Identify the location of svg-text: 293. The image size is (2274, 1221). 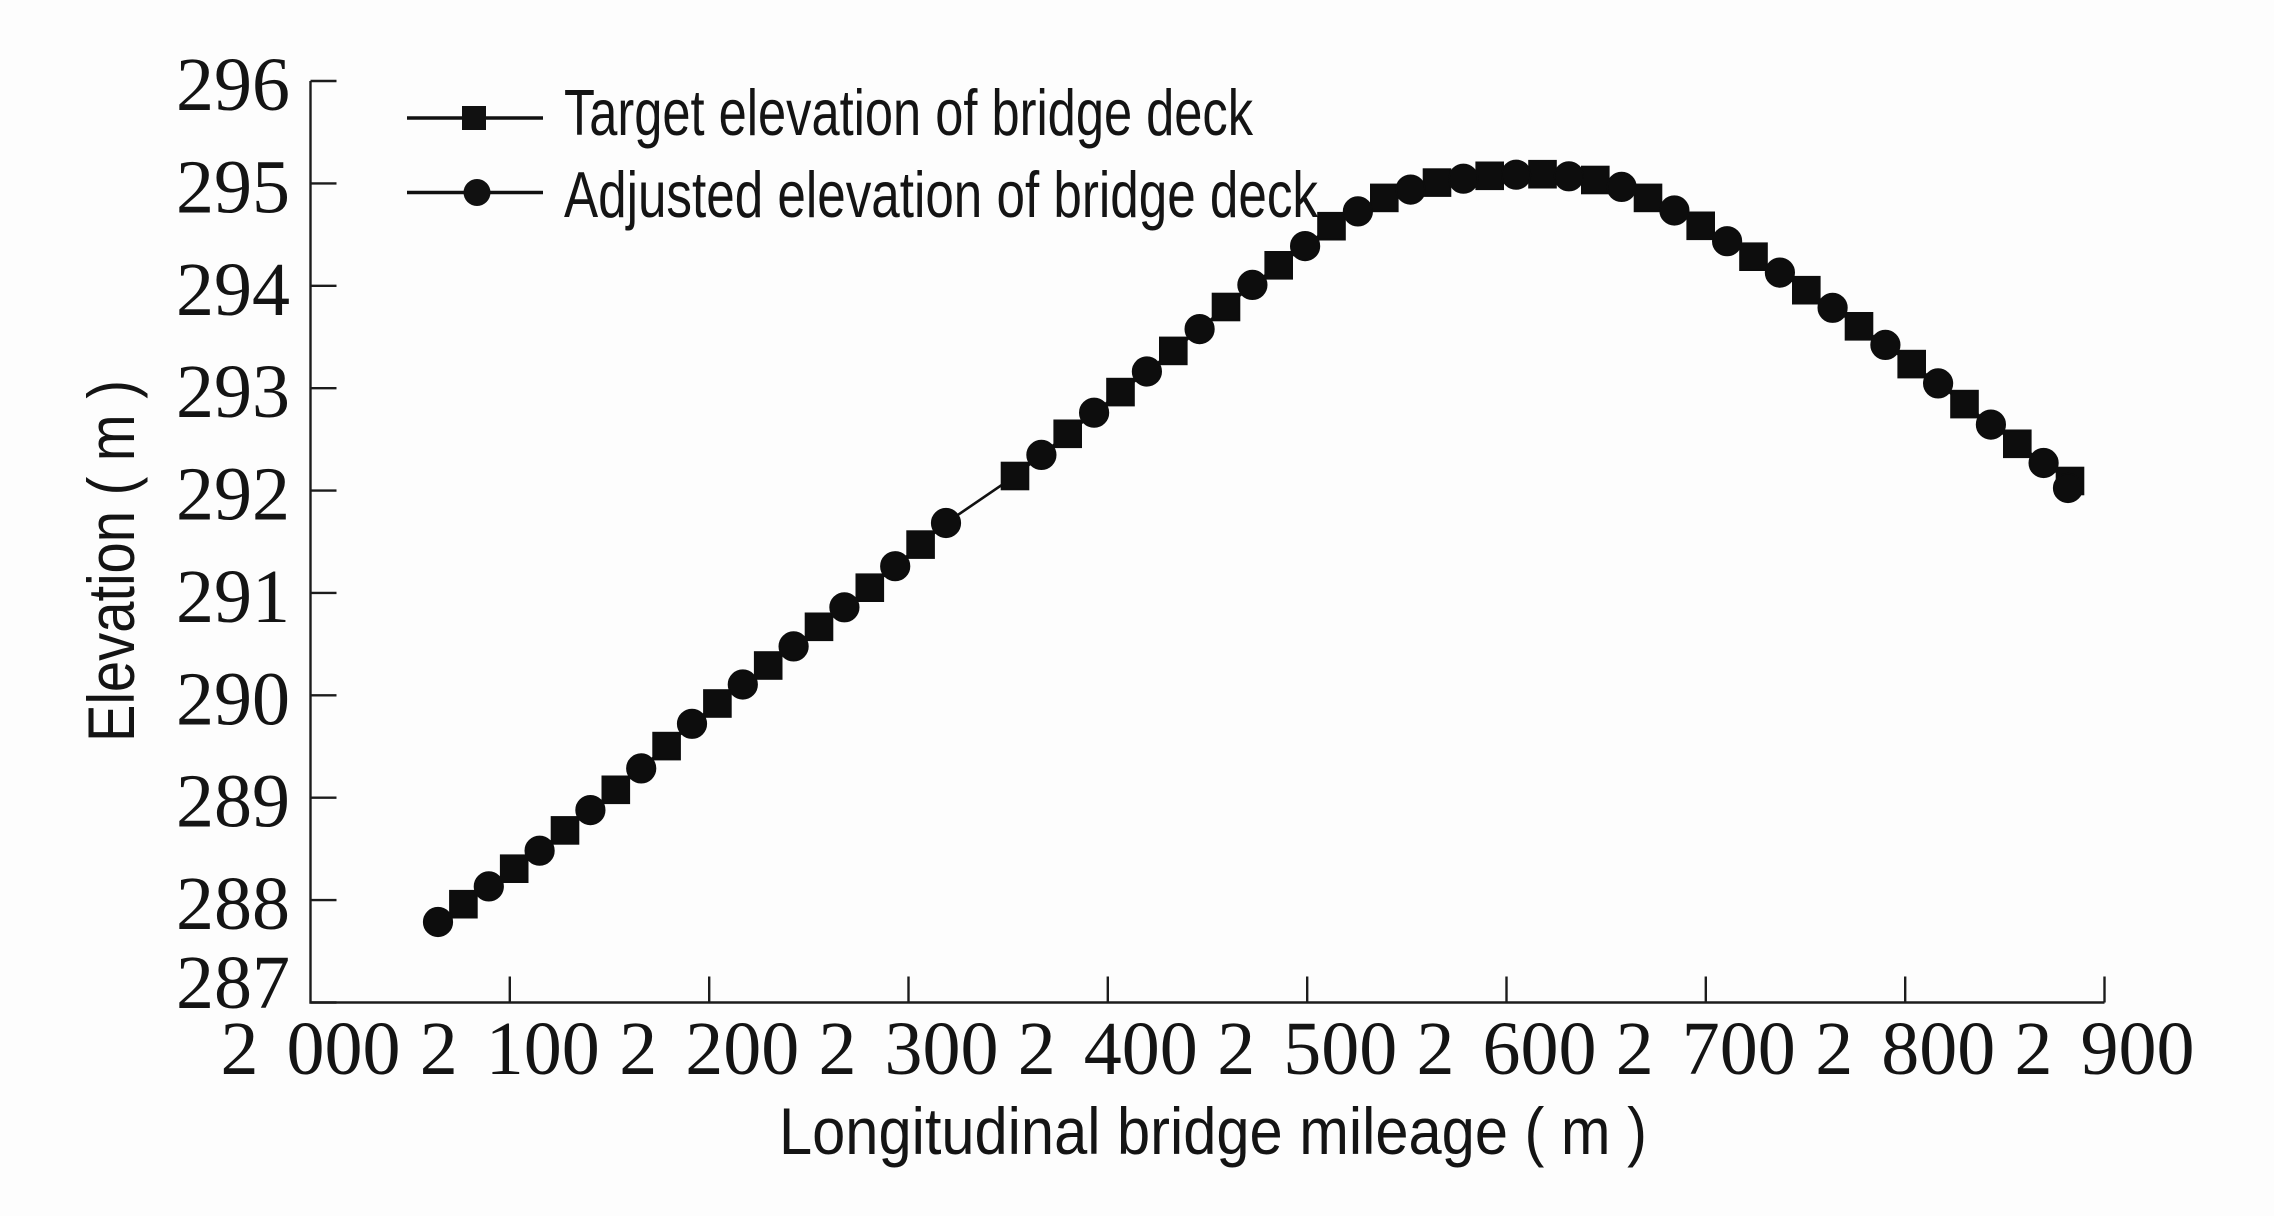
(233, 392).